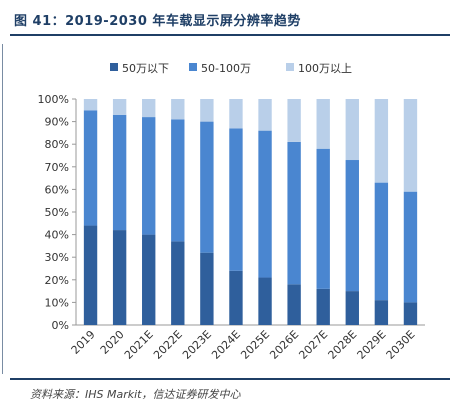  What do you see at coordinates (145, 68) in the screenshot?
I see `legend-label-0: 50万以下` at bounding box center [145, 68].